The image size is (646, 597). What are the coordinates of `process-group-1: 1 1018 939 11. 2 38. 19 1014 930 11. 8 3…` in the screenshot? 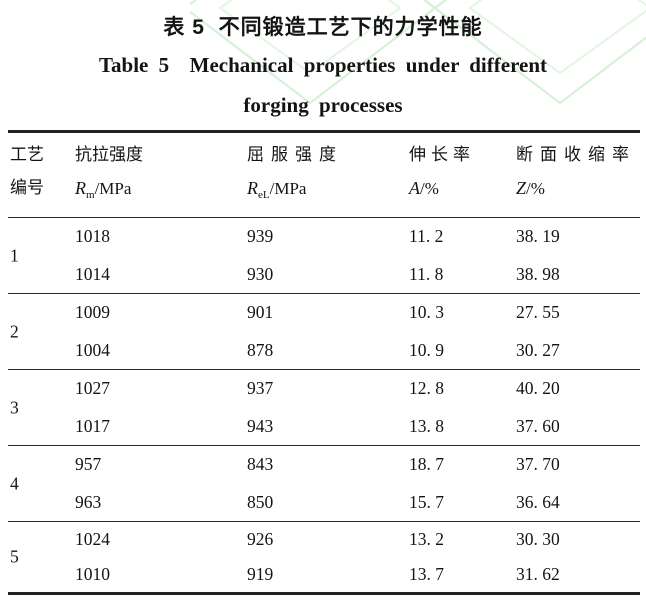 It's located at (324, 256).